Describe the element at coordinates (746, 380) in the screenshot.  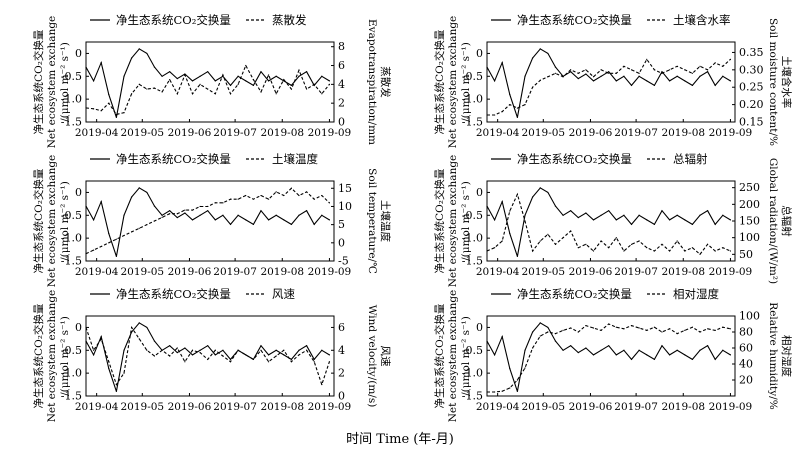
I see `y2-tick-label: 20` at that location.